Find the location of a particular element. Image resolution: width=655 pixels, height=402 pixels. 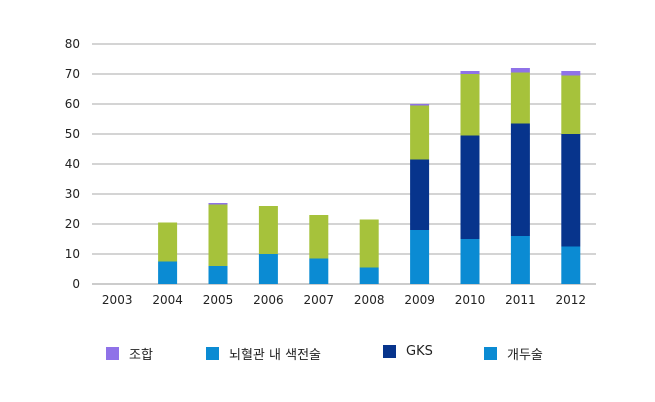

x-tick-label: 2010 is located at coordinates (470, 300).